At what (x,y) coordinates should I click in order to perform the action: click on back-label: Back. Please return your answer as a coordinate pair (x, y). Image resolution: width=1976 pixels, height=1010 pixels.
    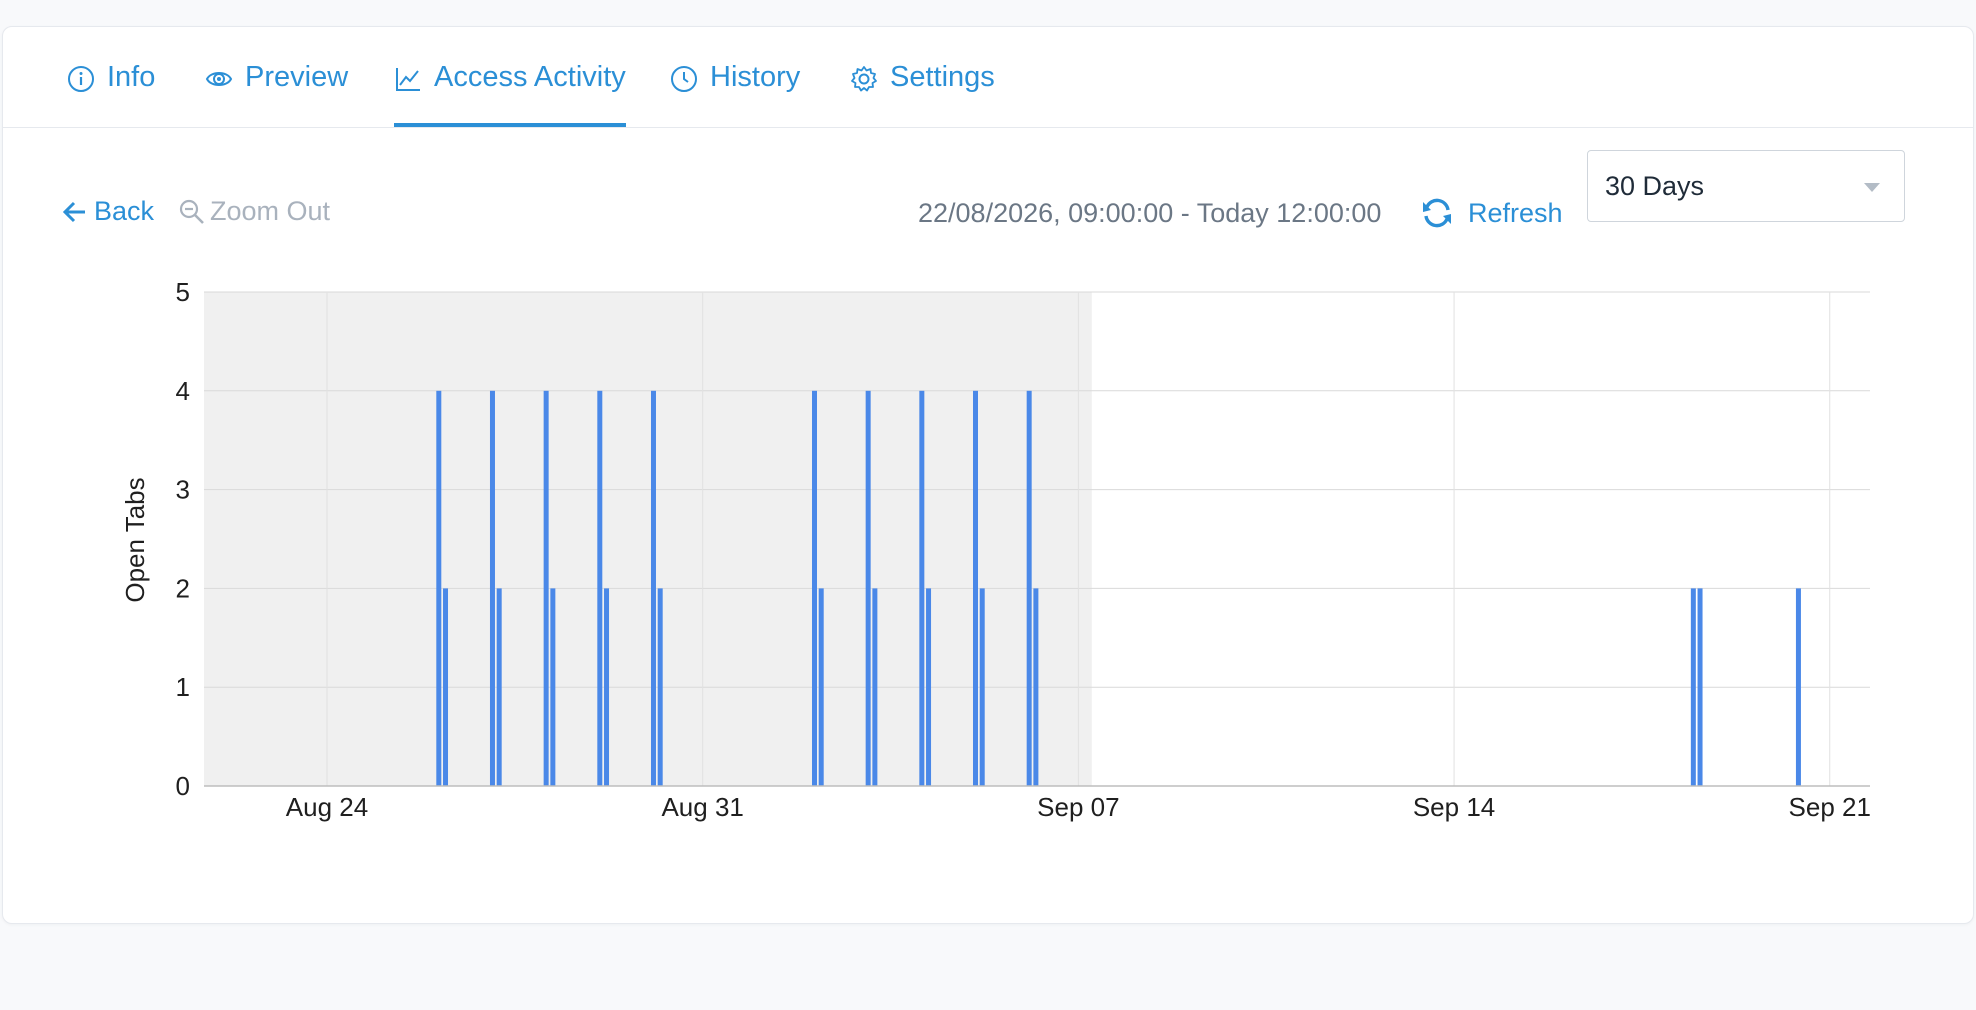
    Looking at the image, I should click on (124, 211).